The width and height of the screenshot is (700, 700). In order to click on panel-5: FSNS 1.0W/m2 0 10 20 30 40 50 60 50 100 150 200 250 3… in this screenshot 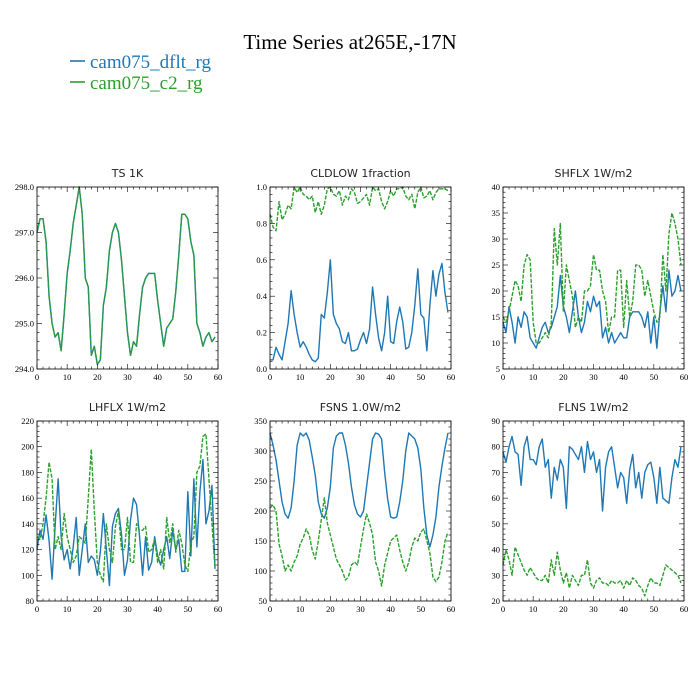, I will do `click(354, 507)`.